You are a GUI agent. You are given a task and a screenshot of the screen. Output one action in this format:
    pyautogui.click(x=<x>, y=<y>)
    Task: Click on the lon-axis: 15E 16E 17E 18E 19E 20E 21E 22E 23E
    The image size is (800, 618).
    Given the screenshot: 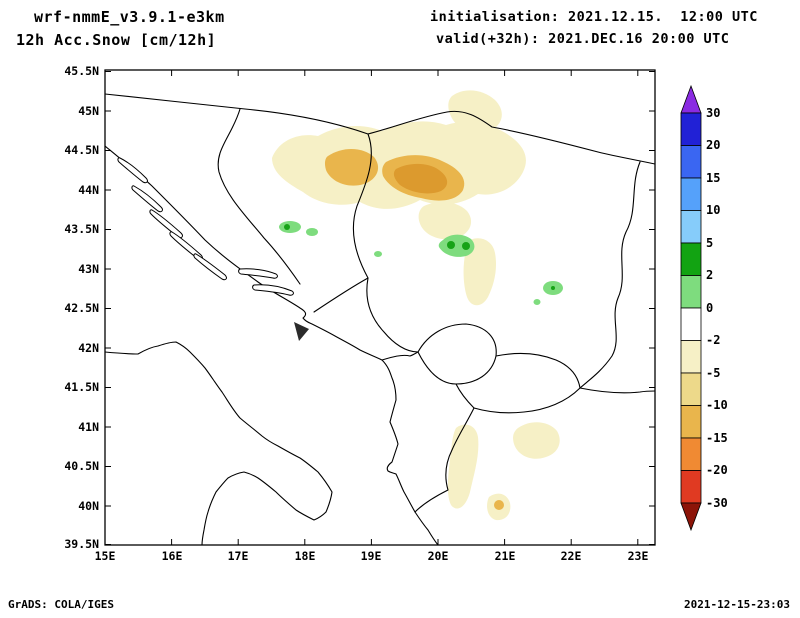 What is the action you would take?
    pyautogui.click(x=372, y=556)
    